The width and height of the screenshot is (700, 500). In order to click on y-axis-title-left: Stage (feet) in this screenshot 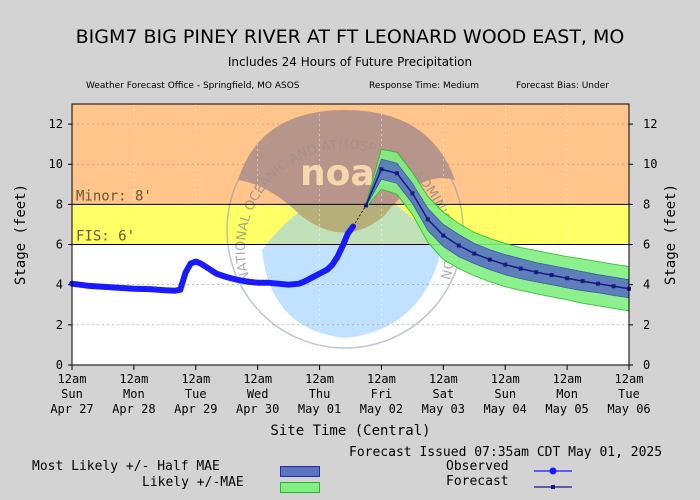, I will do `click(21, 234)`.